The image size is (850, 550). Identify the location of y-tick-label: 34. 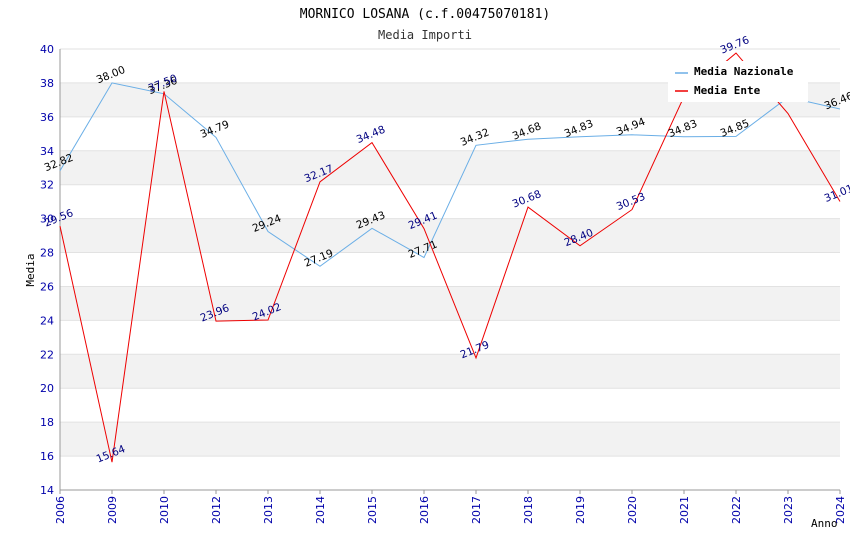
(47, 151).